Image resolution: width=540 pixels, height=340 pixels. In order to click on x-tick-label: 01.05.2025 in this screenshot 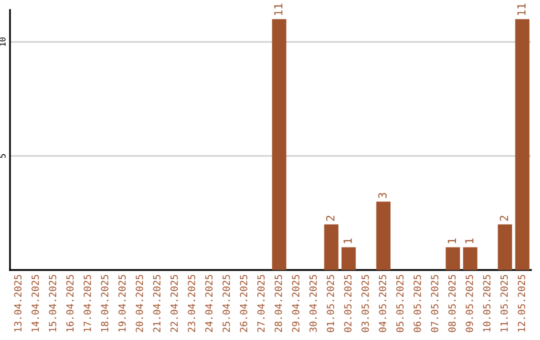, I will do `click(330, 303)`.